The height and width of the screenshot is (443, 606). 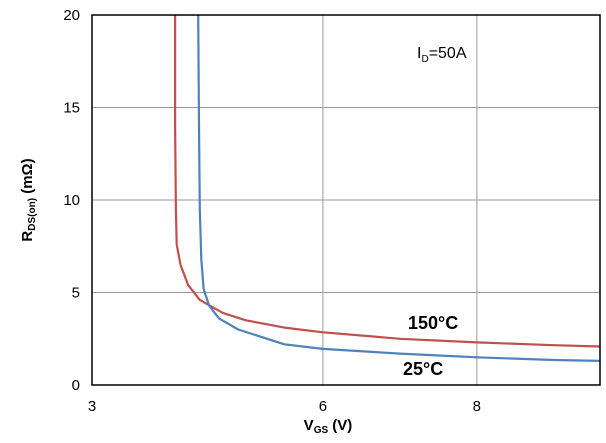 What do you see at coordinates (442, 55) in the screenshot?
I see `annotation-current: ID=50A` at bounding box center [442, 55].